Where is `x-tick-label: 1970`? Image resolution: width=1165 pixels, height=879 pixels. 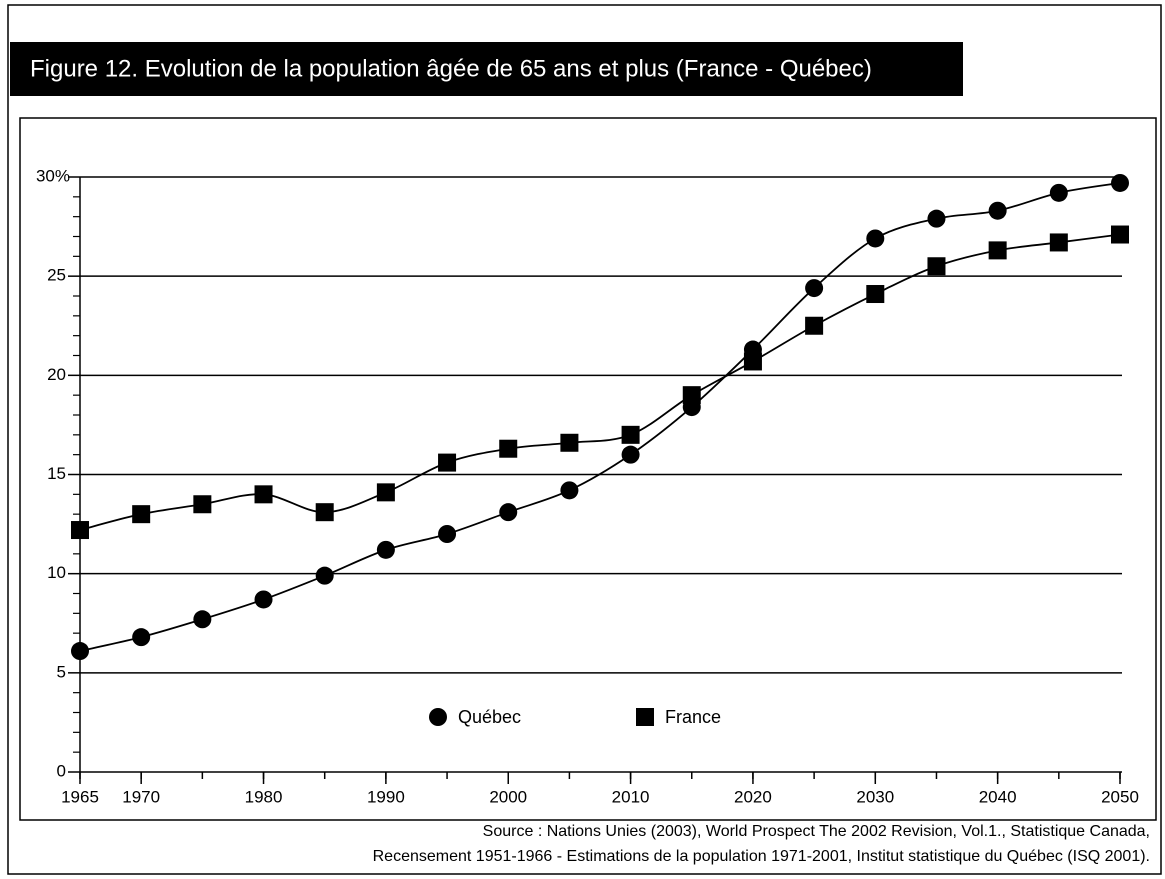
x-tick-label: 1970 is located at coordinates (141, 796).